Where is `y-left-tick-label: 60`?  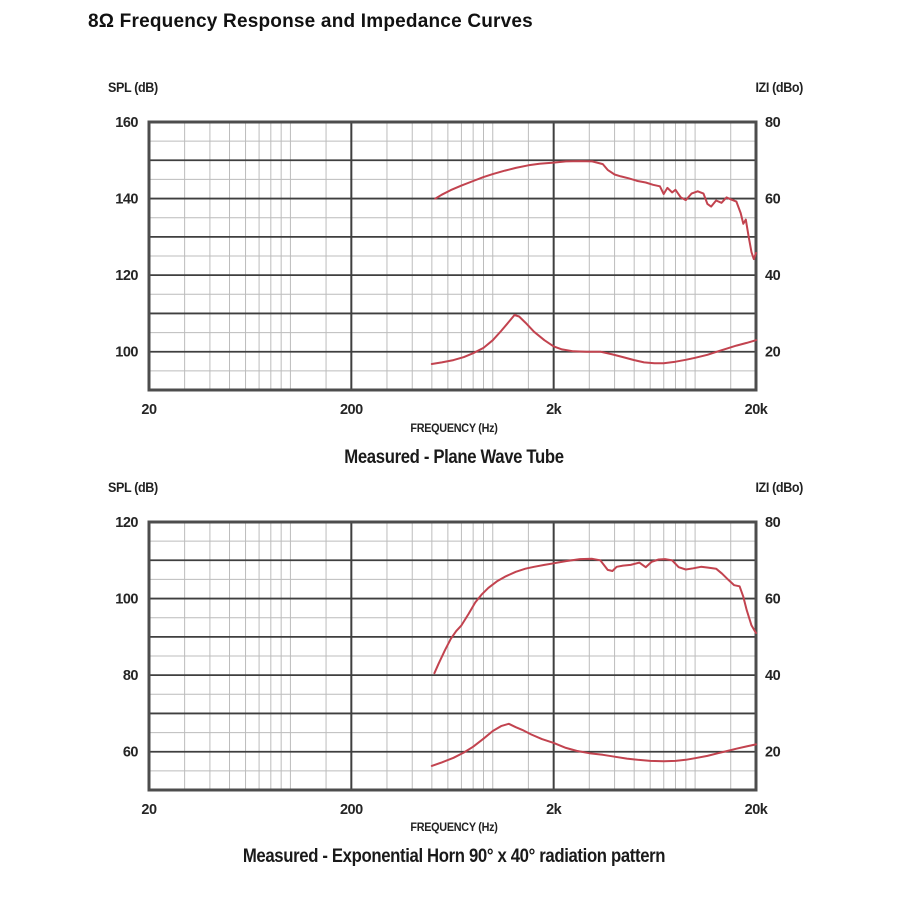
y-left-tick-label: 60 is located at coordinates (131, 753).